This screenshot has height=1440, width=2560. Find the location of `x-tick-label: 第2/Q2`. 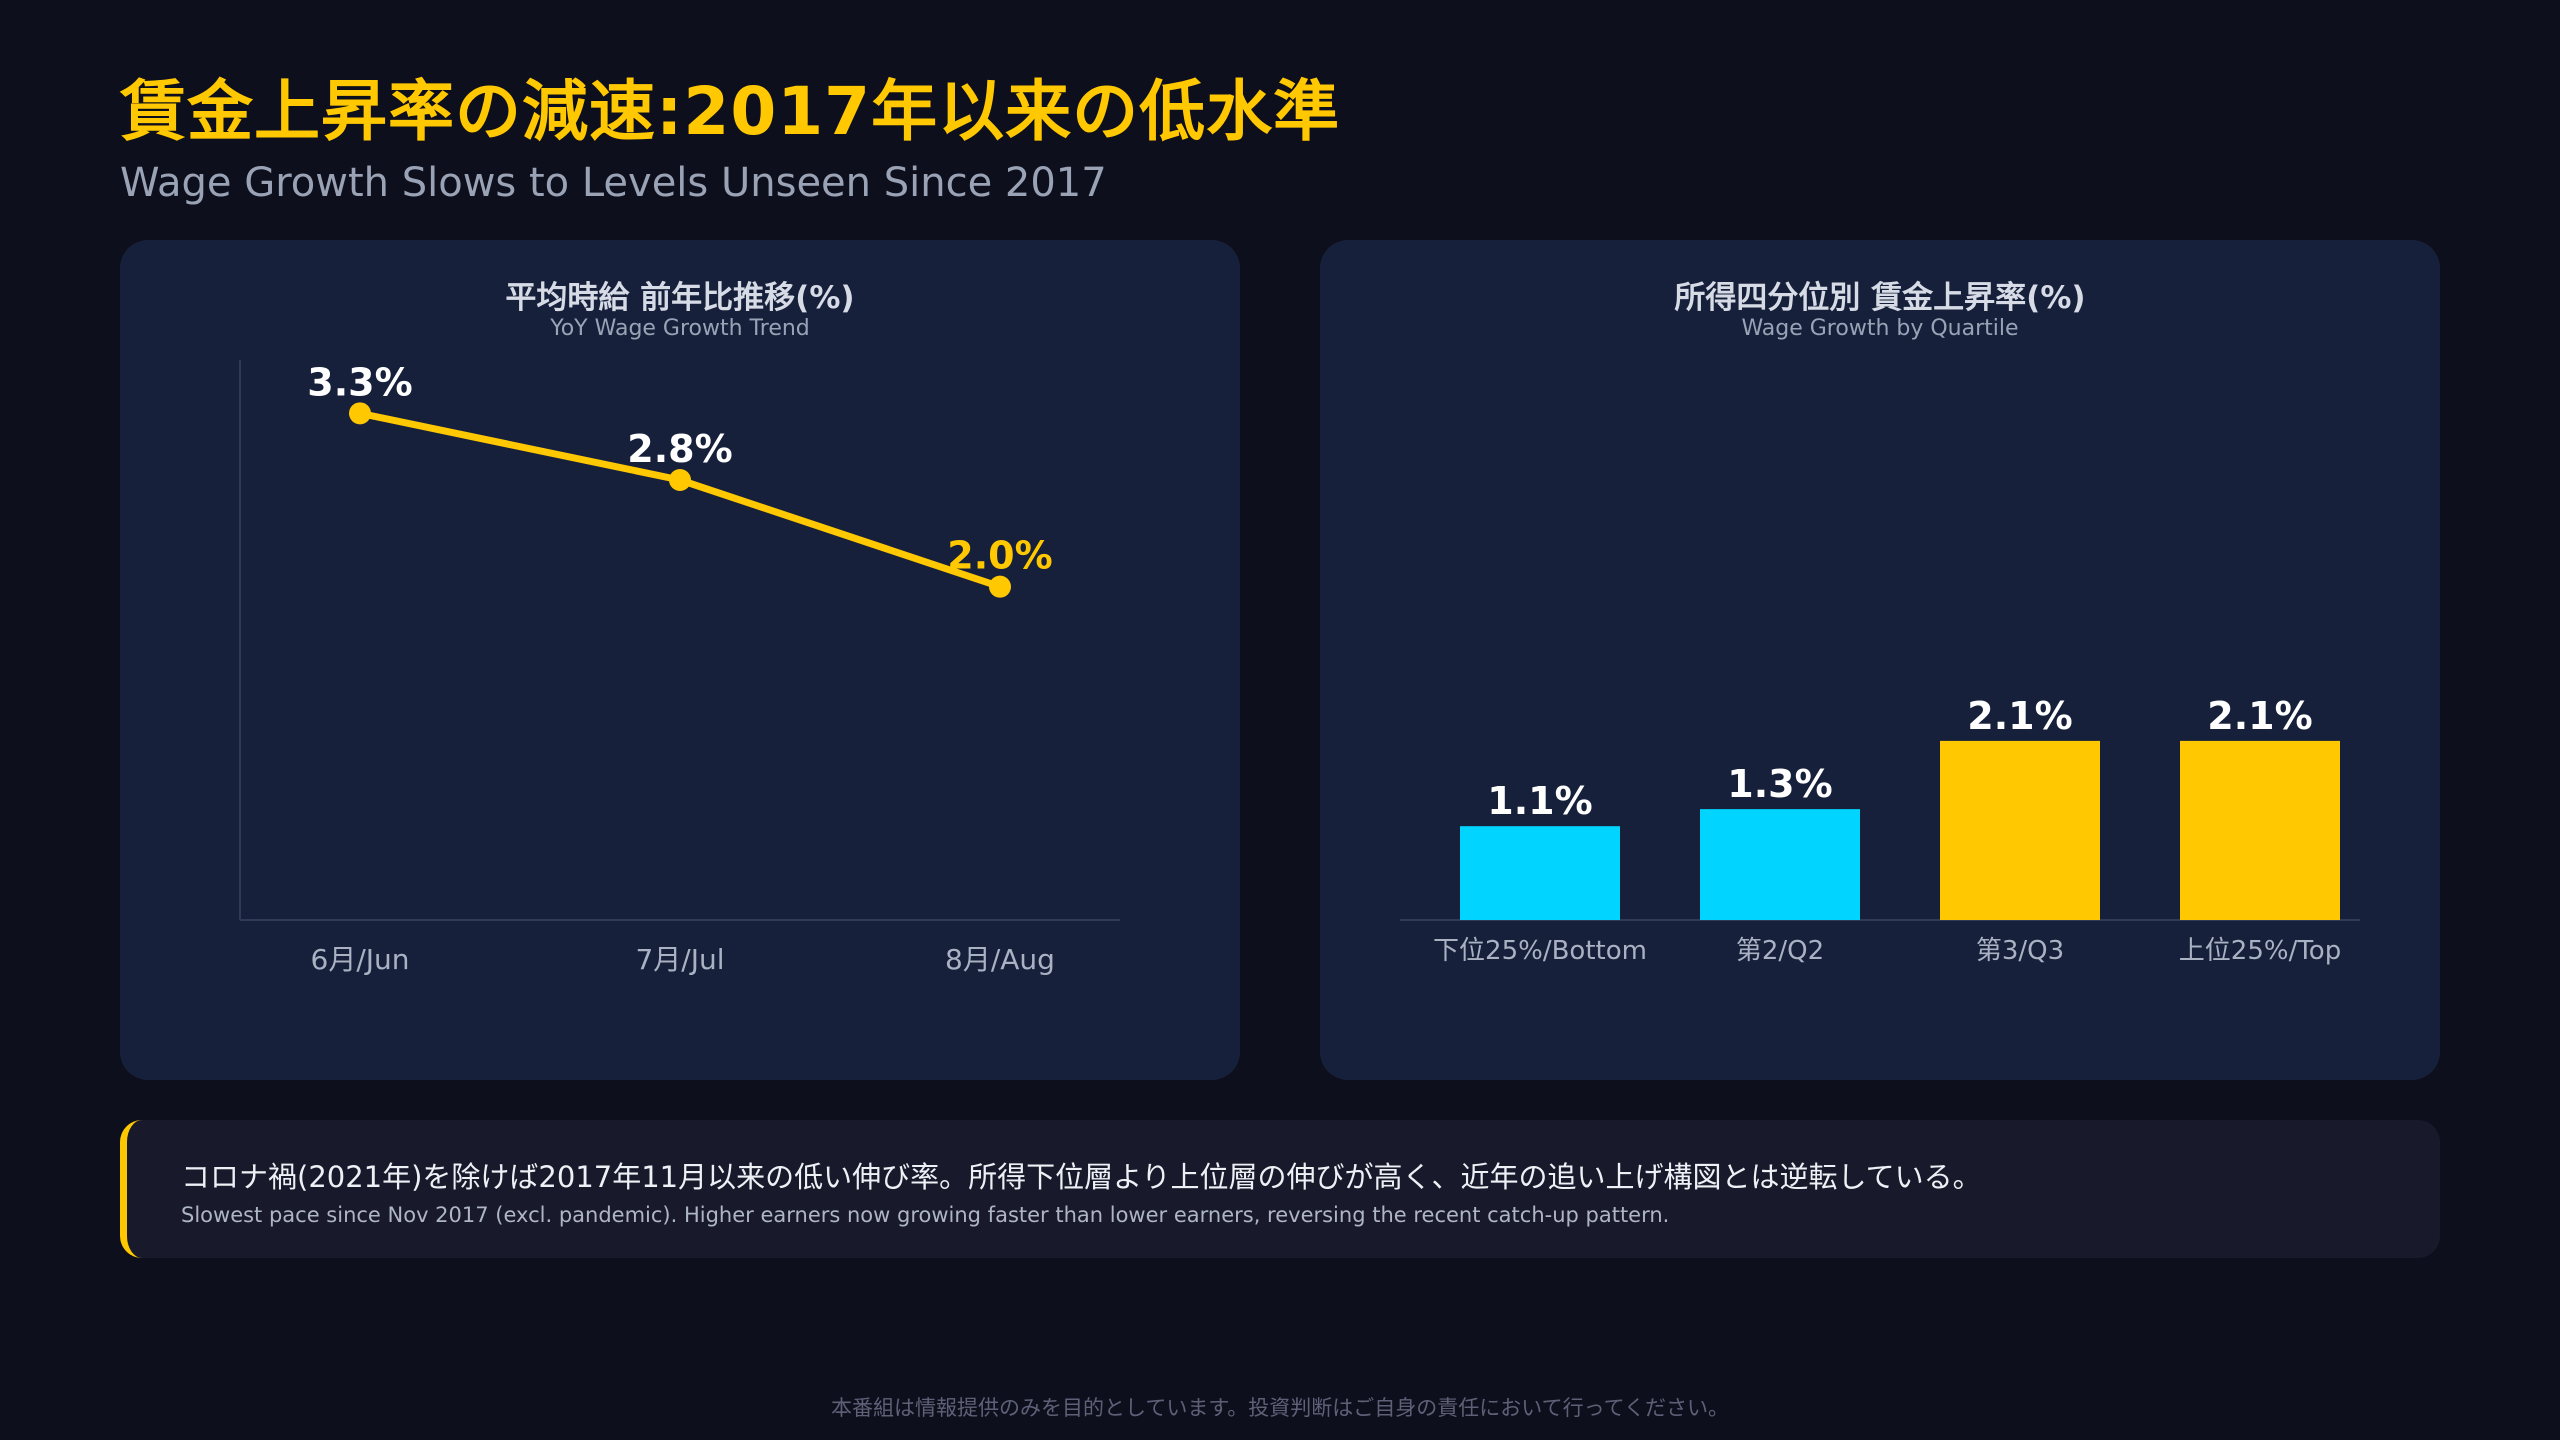

x-tick-label: 第2/Q2 is located at coordinates (1780, 951).